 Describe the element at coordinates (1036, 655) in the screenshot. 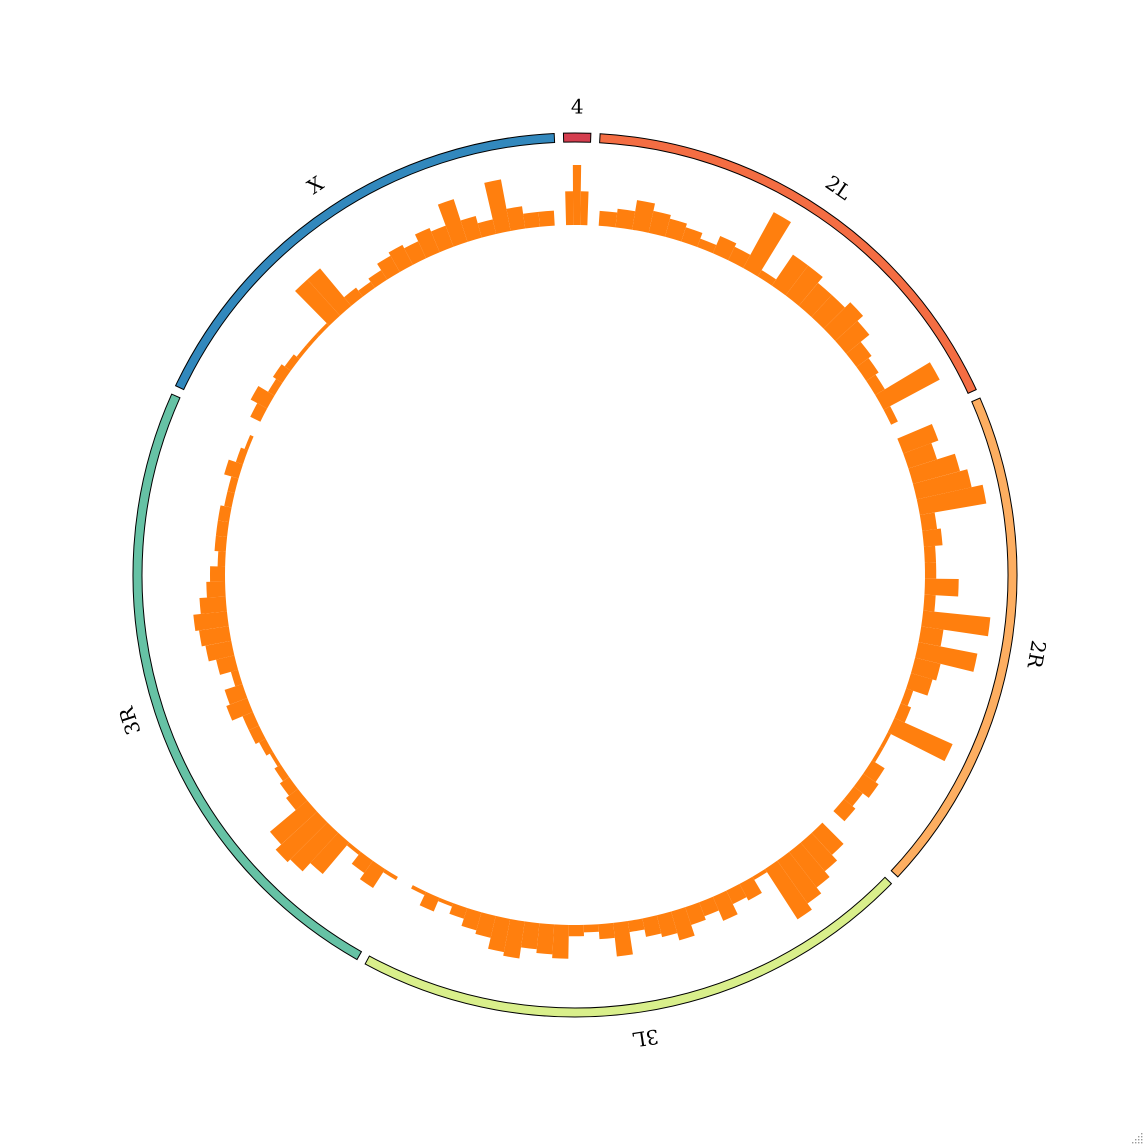

I see `chromosome-label-2r: 2R` at that location.